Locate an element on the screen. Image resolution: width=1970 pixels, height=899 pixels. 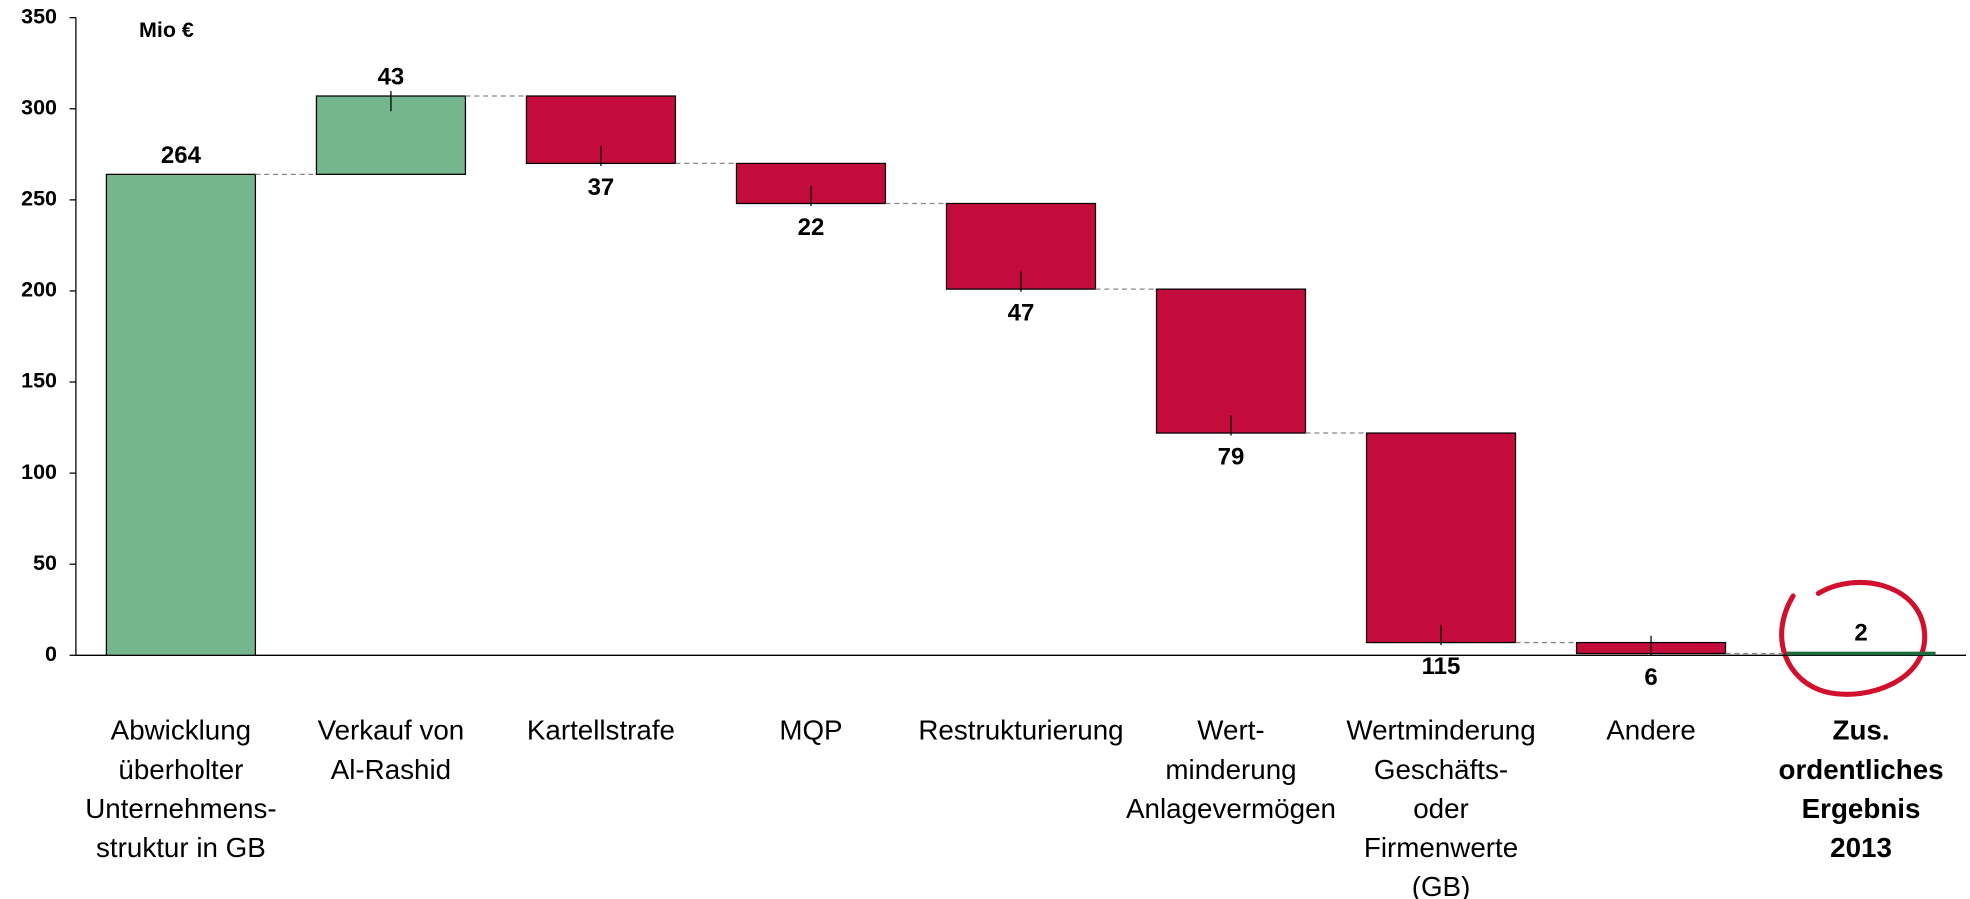
y-tick-label: 200 is located at coordinates (39, 290).